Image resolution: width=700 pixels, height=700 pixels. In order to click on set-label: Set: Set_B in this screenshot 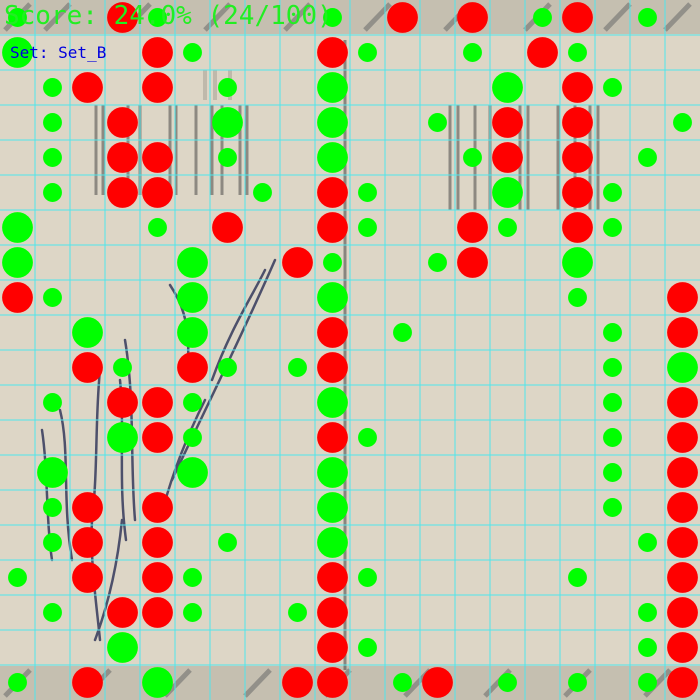, I will do `click(58, 52)`.